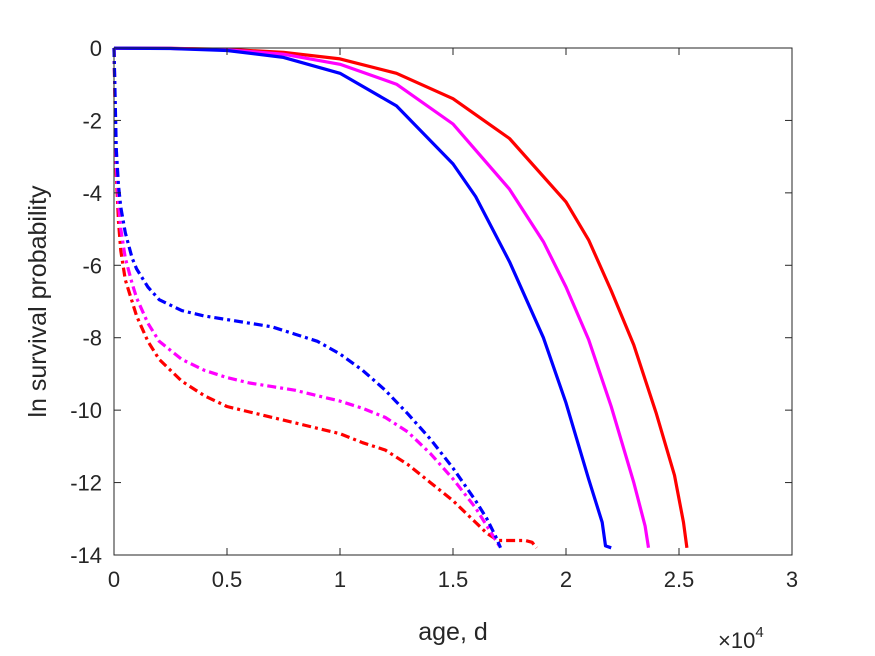 The image size is (875, 656). Describe the element at coordinates (86, 555) in the screenshot. I see `y-tick-label: -14` at that location.